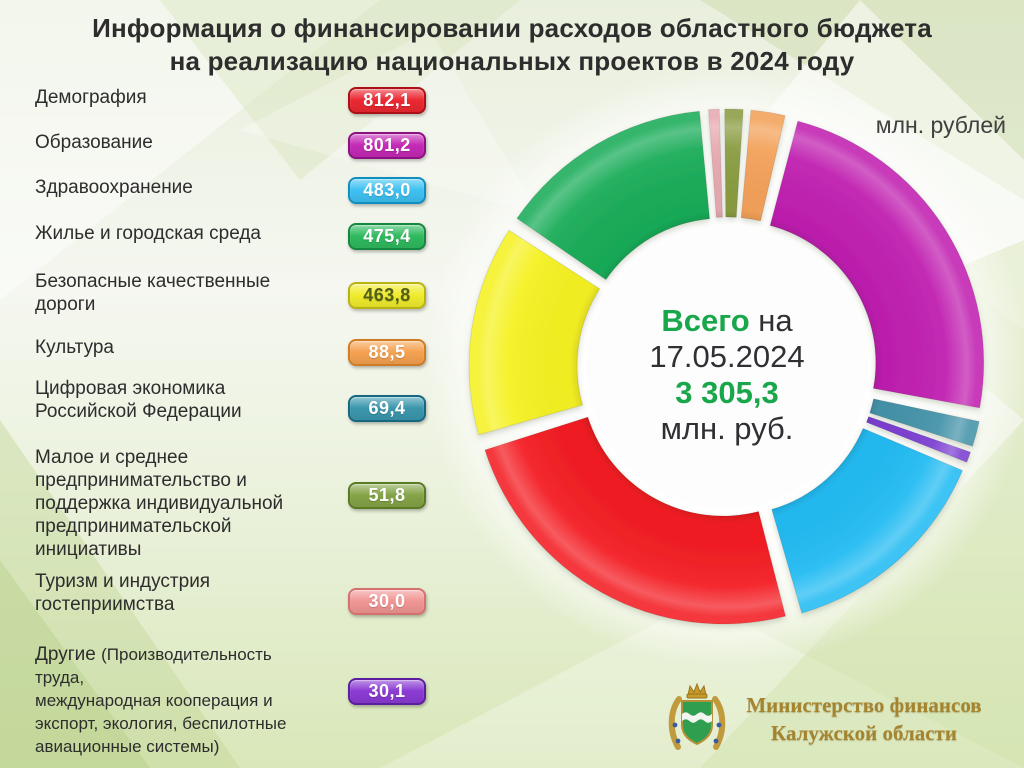 The height and width of the screenshot is (768, 1024). I want to click on total-units: млн. руб., so click(727, 428).